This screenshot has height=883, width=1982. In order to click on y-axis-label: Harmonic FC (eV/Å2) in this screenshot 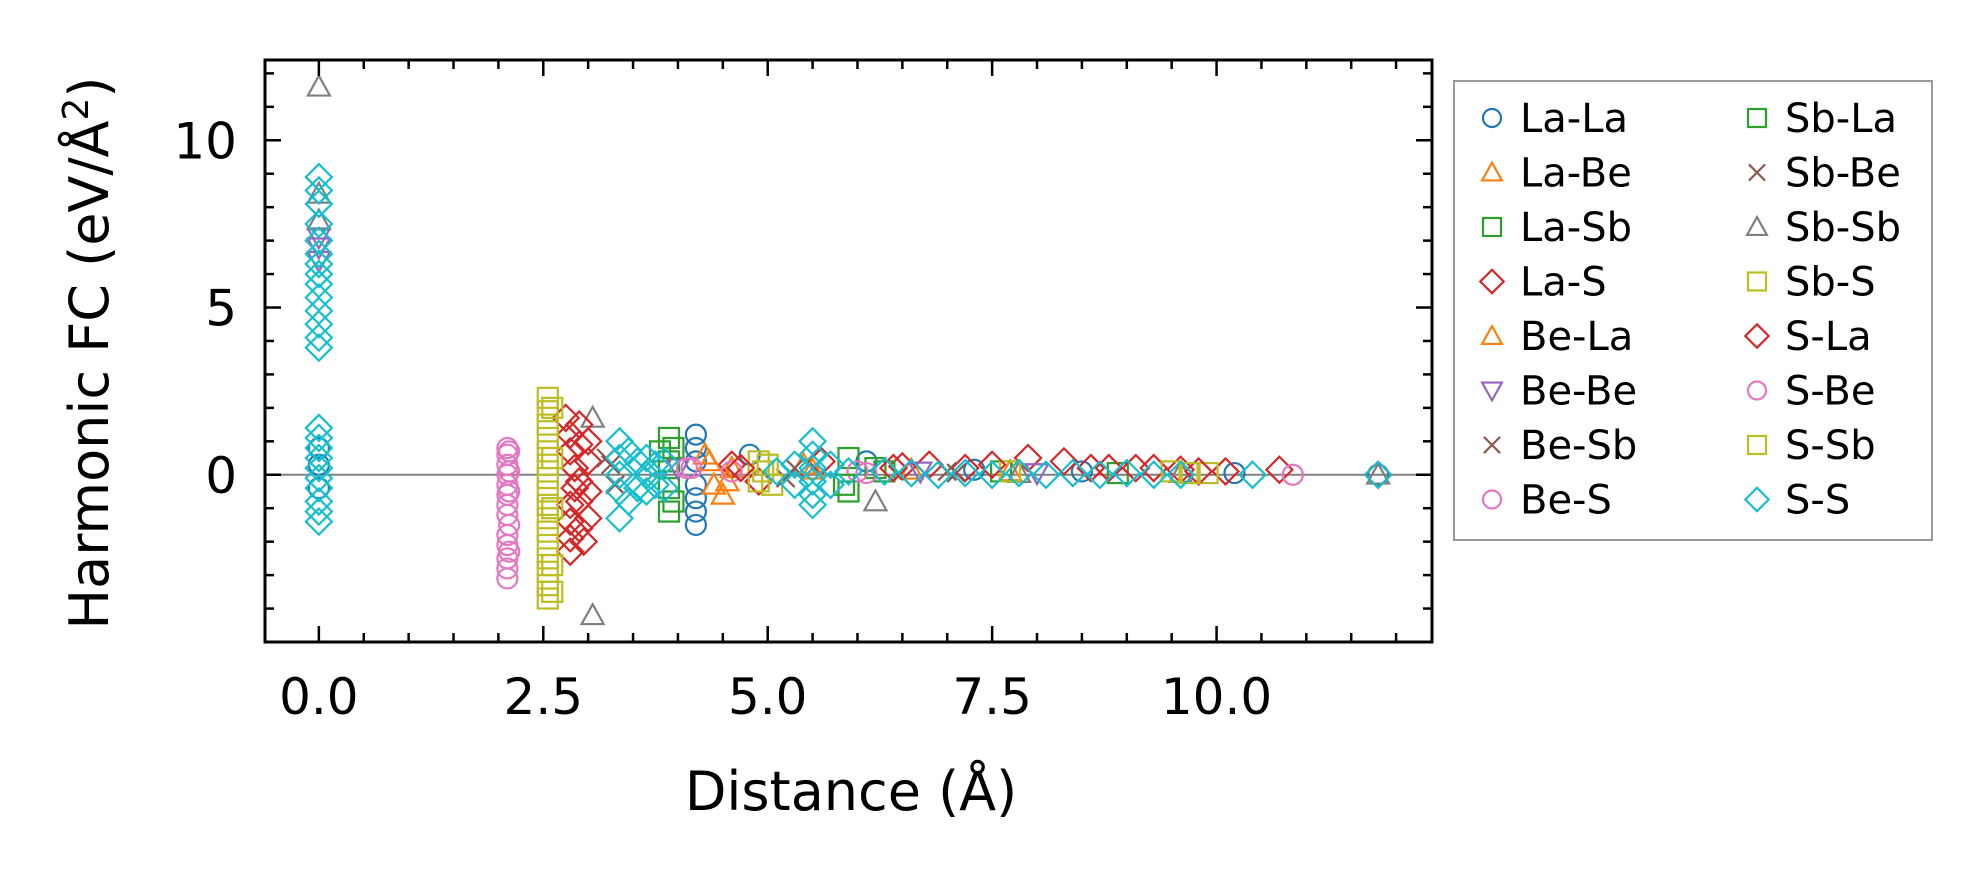, I will do `click(88, 353)`.